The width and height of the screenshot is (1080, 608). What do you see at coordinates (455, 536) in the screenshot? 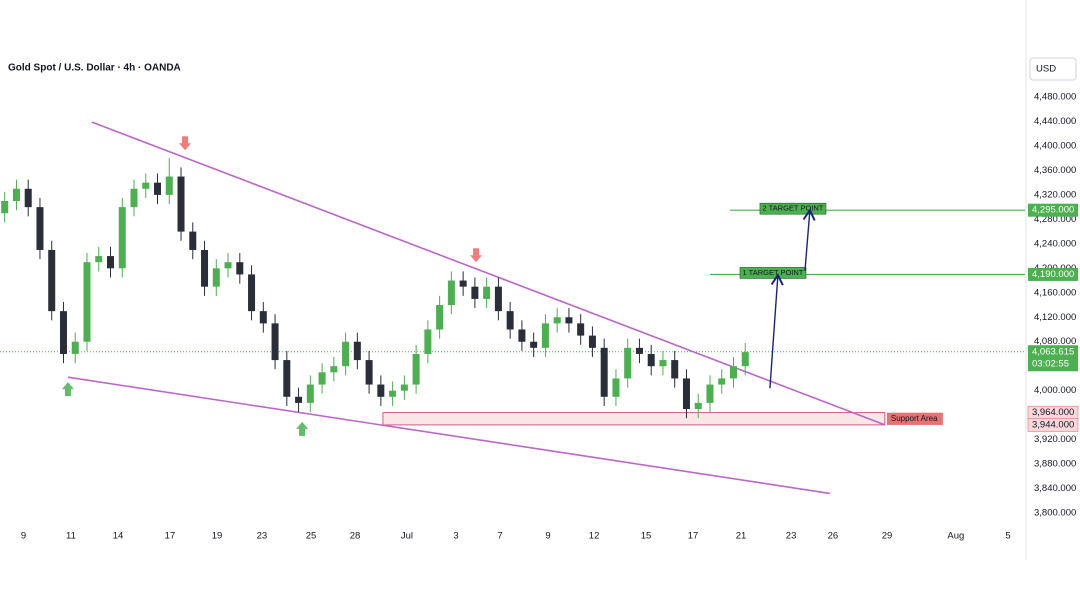
I see `x-tick-label: 3` at bounding box center [455, 536].